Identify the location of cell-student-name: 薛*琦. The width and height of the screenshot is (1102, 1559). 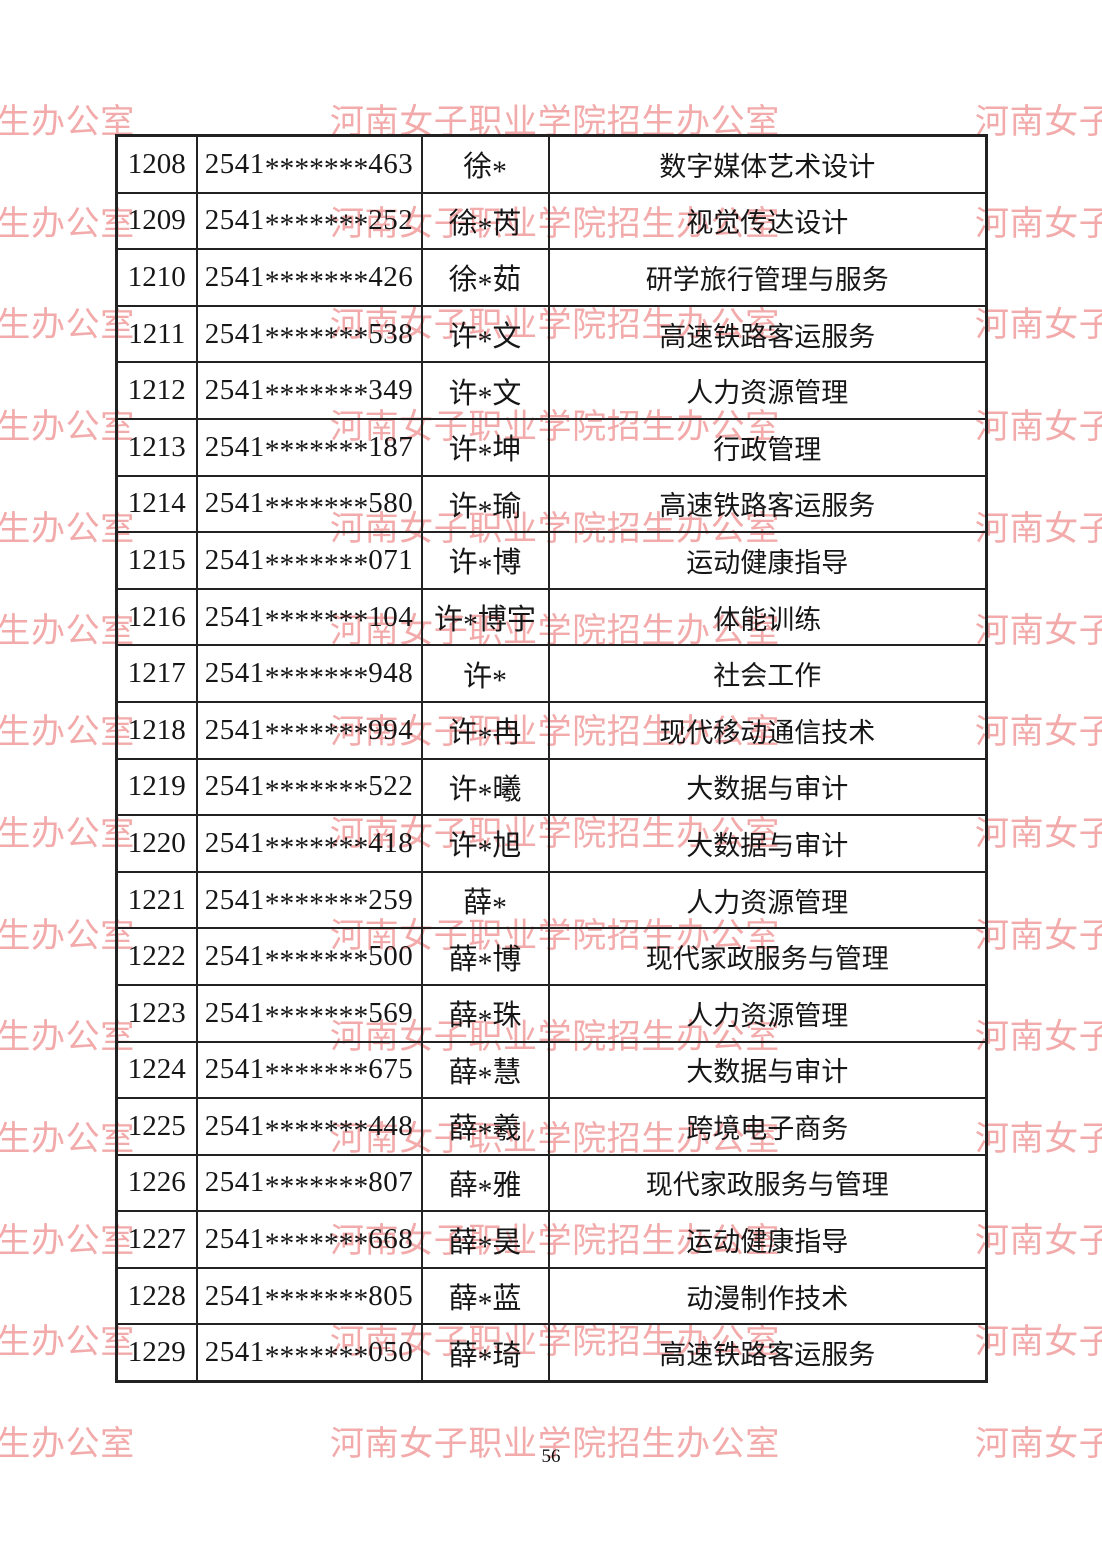
(485, 1353).